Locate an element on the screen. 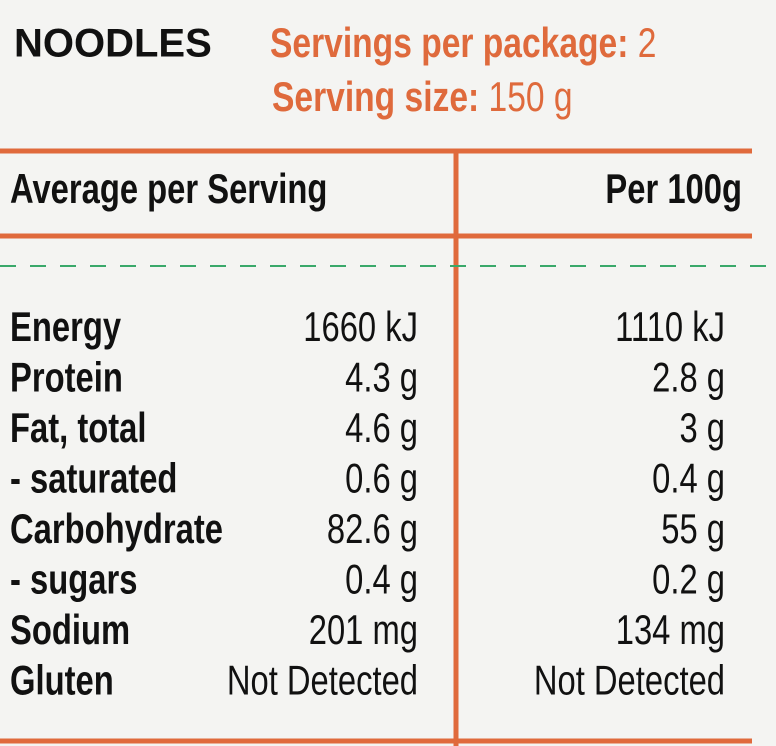 This screenshot has width=776, height=746. nutrient-name: Carbohydrate is located at coordinates (116, 528).